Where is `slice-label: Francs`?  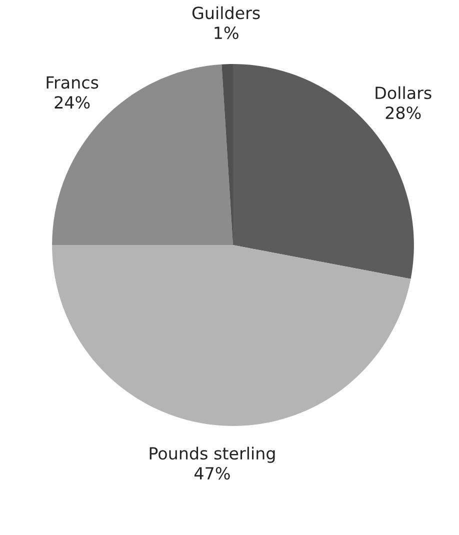
slice-label: Francs is located at coordinates (72, 82).